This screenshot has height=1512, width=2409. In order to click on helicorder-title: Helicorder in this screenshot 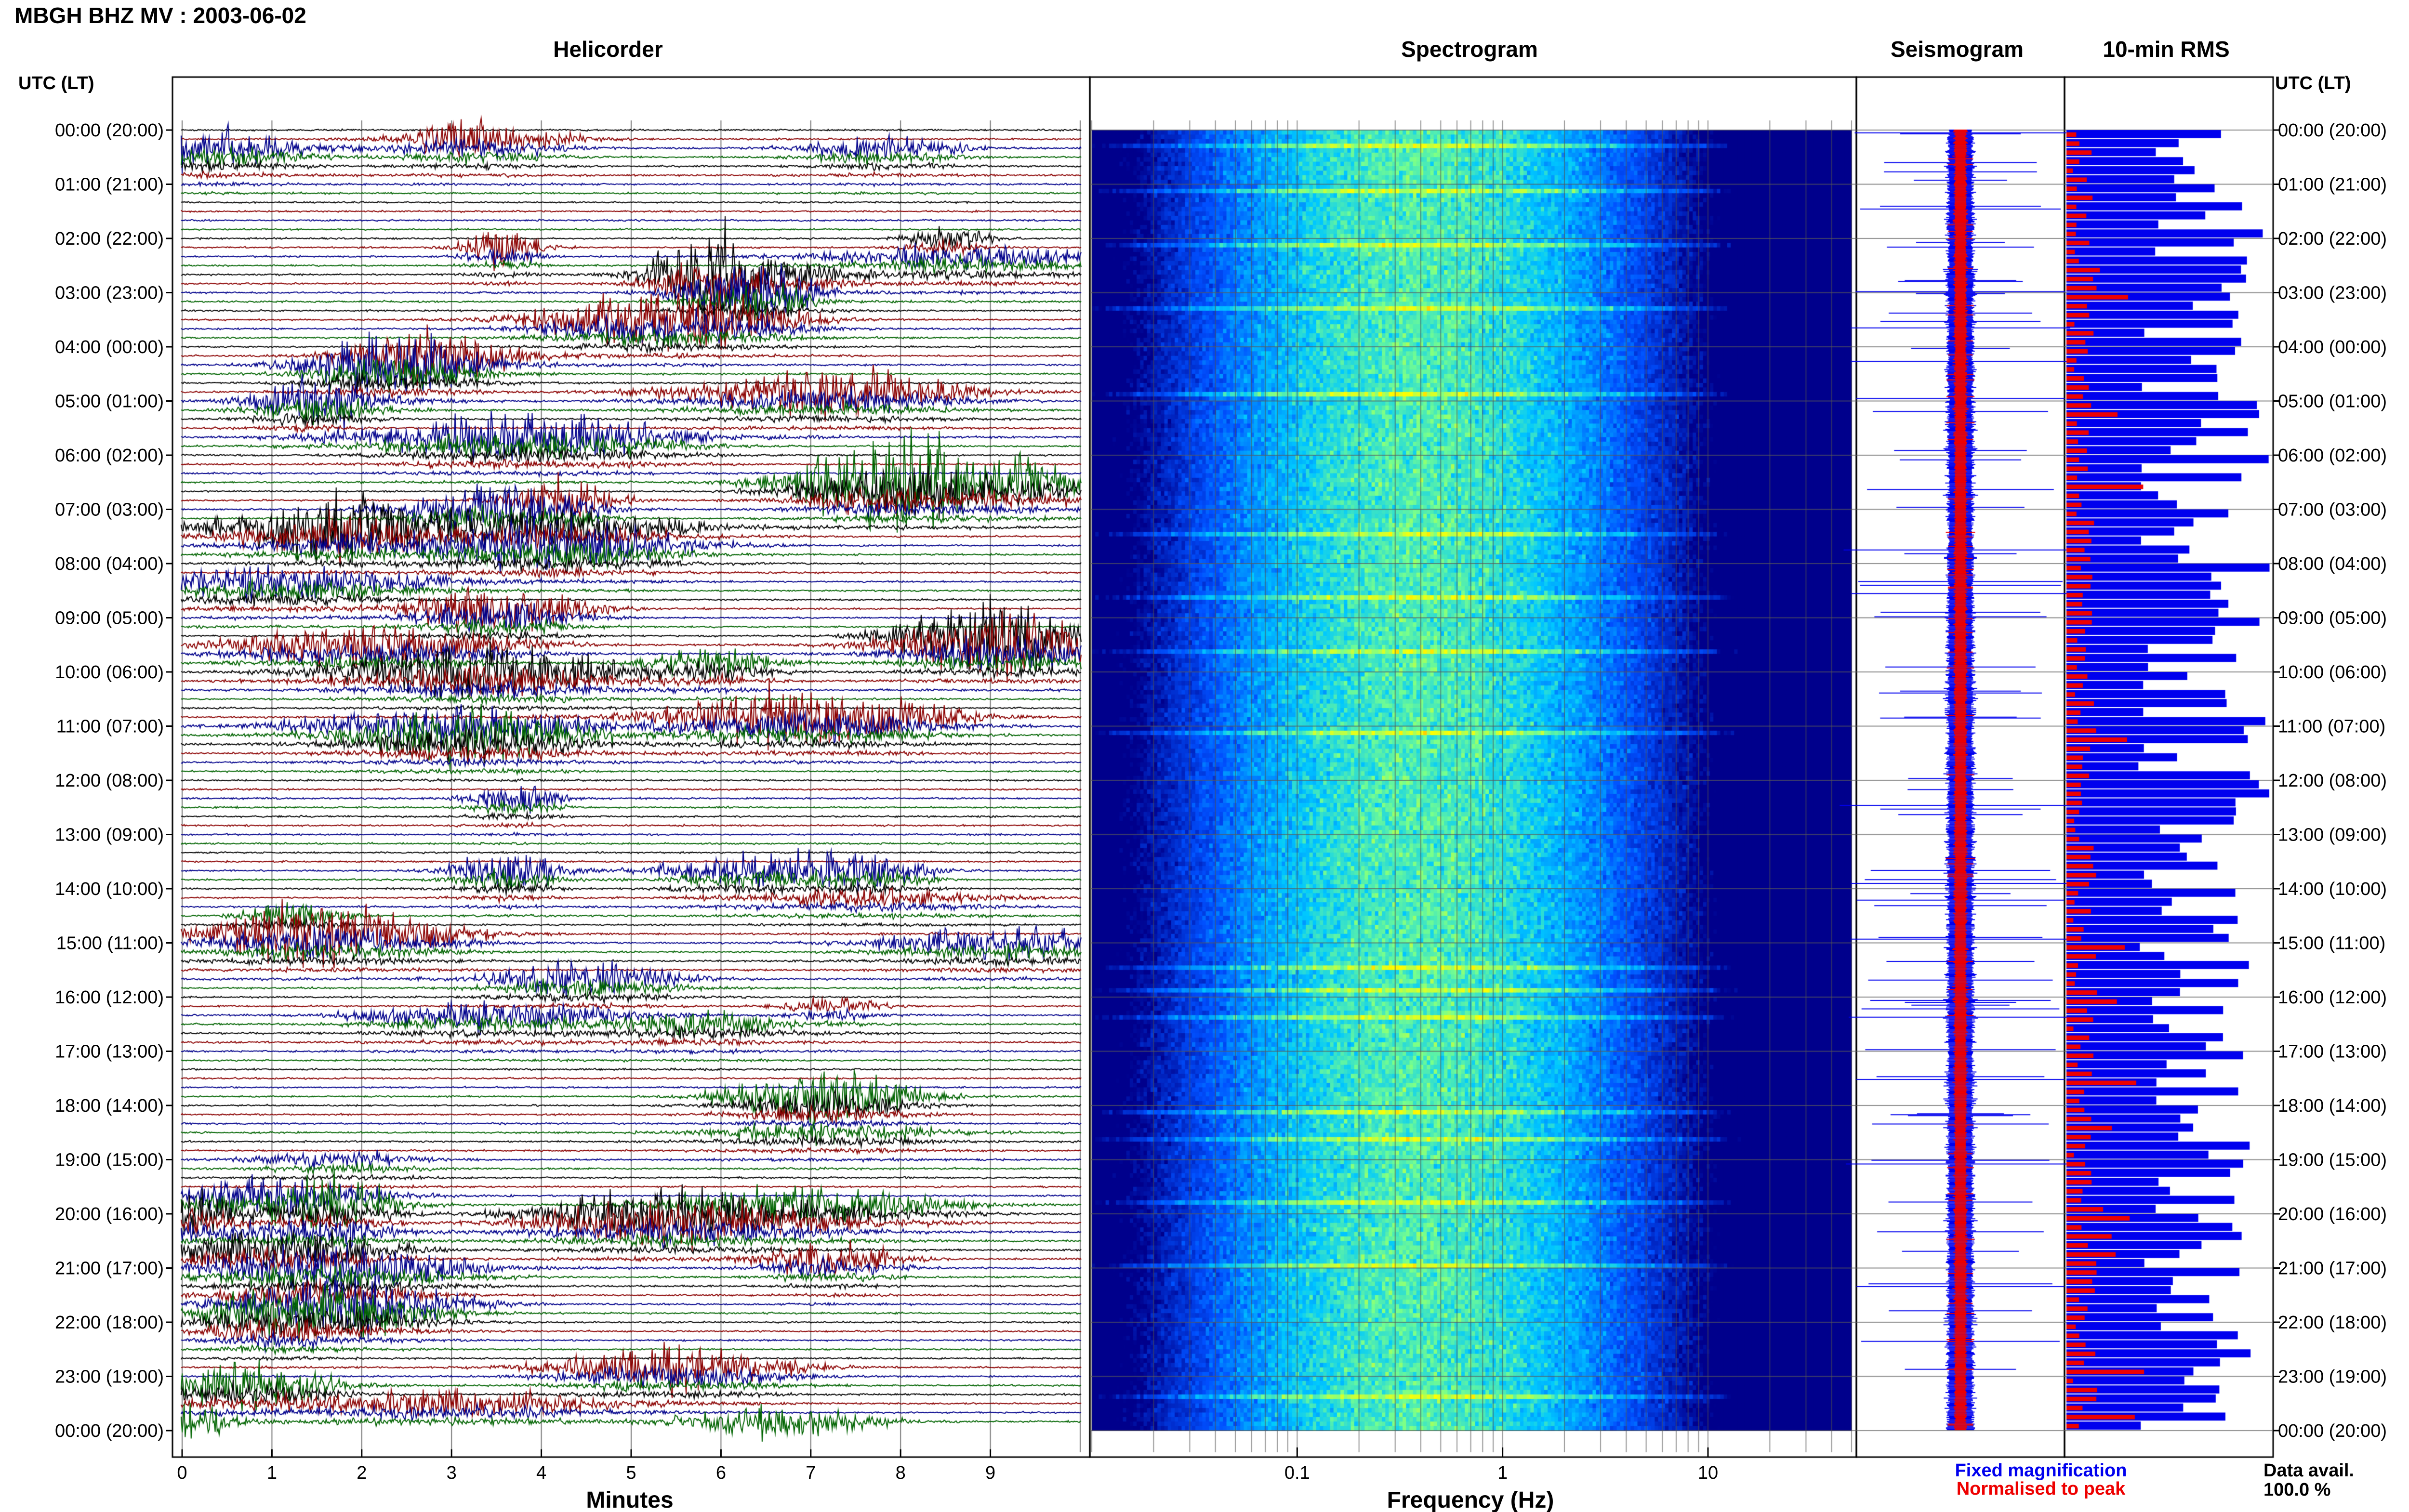, I will do `click(608, 49)`.